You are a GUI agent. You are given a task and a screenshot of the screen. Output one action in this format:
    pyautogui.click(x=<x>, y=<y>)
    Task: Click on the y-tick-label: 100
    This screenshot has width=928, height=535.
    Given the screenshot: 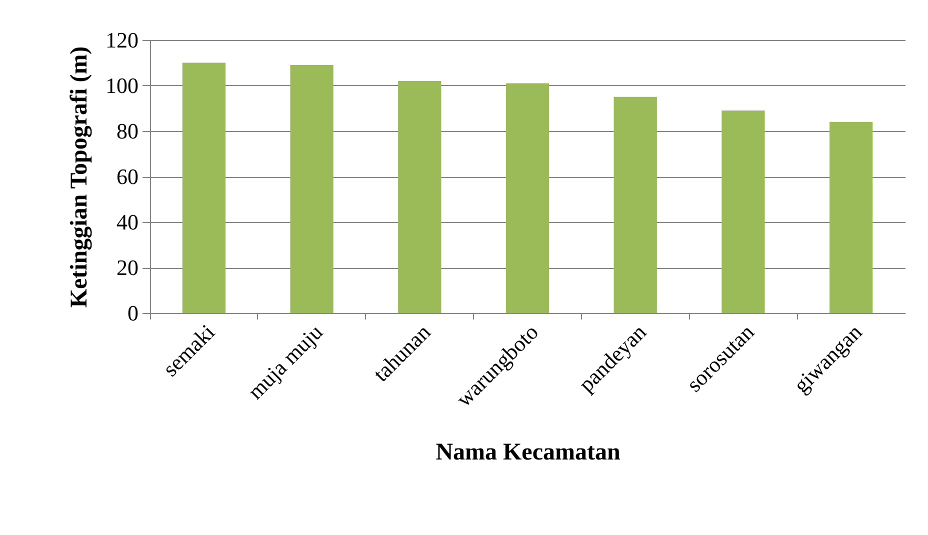 What is the action you would take?
    pyautogui.click(x=122, y=85)
    